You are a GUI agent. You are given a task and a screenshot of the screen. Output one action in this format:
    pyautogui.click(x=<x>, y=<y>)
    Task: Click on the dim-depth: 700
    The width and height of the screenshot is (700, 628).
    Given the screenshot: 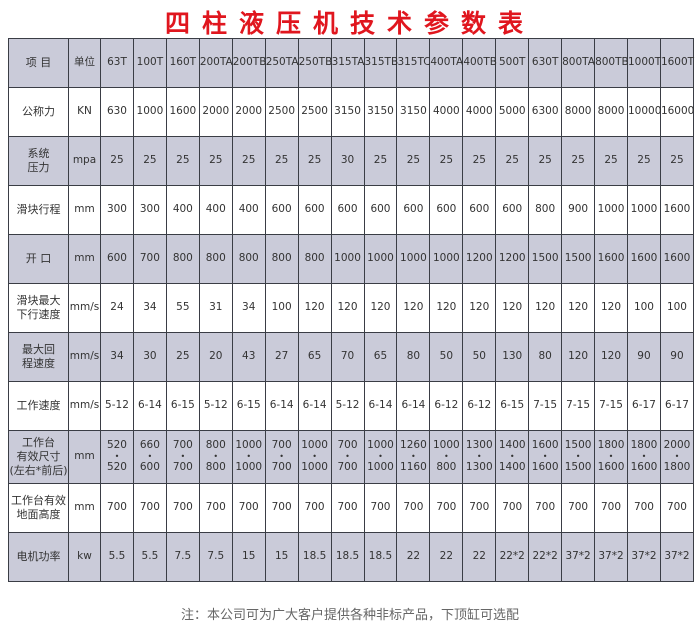 What is the action you would take?
    pyautogui.click(x=281, y=467)
    